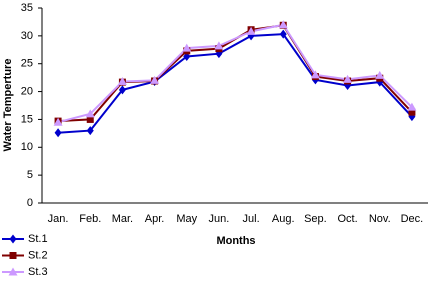 The height and width of the screenshot is (282, 432). What do you see at coordinates (30, 175) in the screenshot?
I see `y-tick-label: 5` at bounding box center [30, 175].